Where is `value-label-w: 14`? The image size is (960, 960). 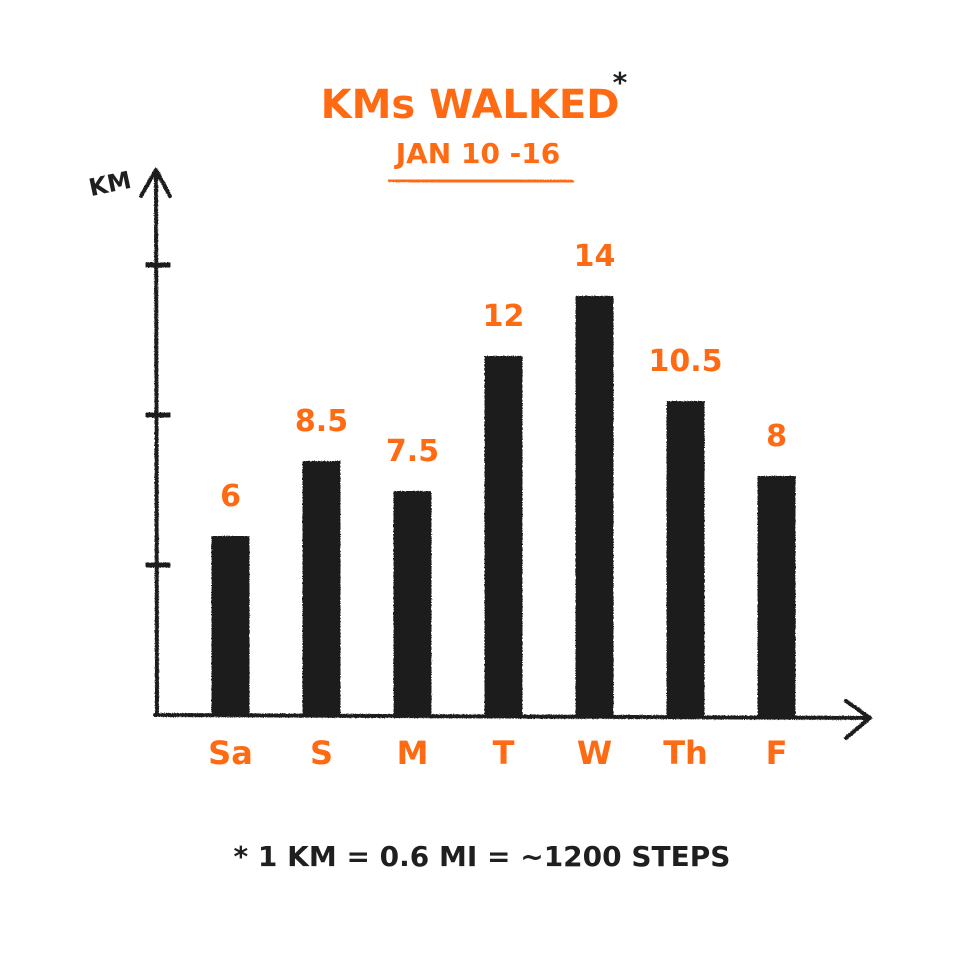
value-label-w: 14 is located at coordinates (595, 256).